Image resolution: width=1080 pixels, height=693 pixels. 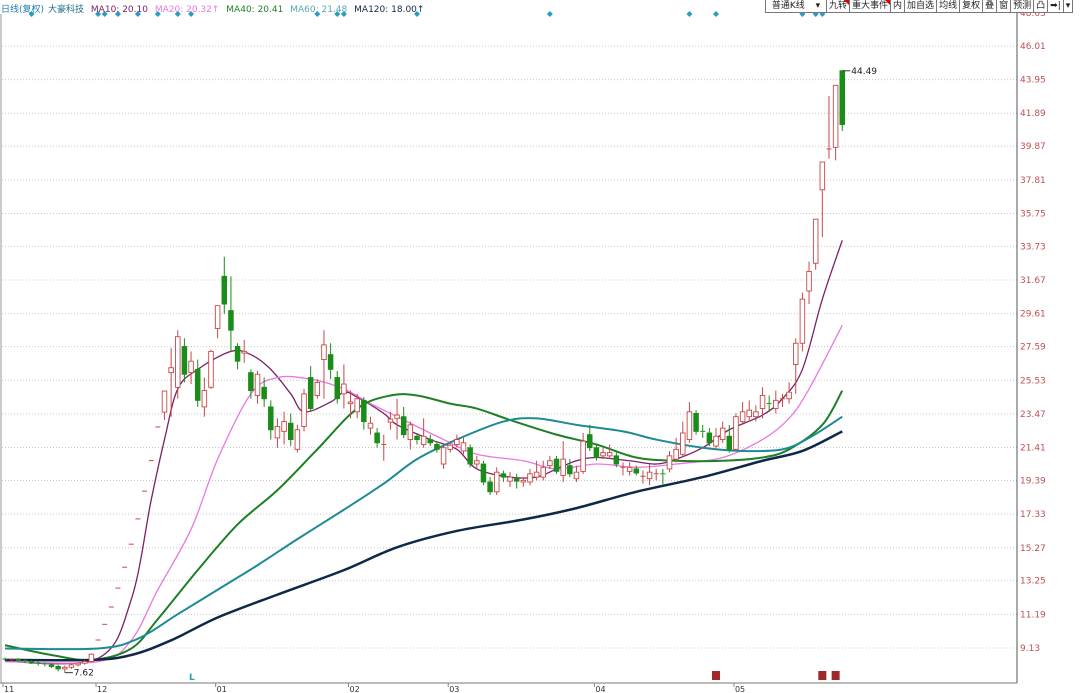 I want to click on y-tick-label: 13.25, so click(x=1033, y=582).